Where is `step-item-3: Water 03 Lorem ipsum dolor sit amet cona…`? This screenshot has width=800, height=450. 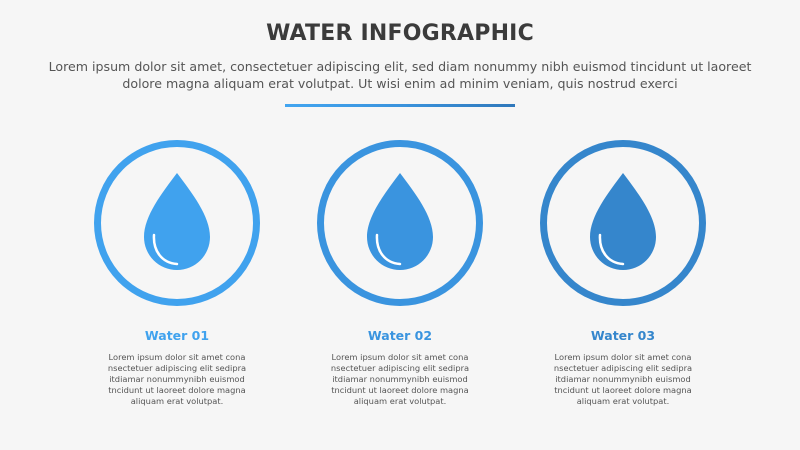 step-item-3: Water 03 Lorem ipsum dolor sit amet cona… is located at coordinates (623, 273).